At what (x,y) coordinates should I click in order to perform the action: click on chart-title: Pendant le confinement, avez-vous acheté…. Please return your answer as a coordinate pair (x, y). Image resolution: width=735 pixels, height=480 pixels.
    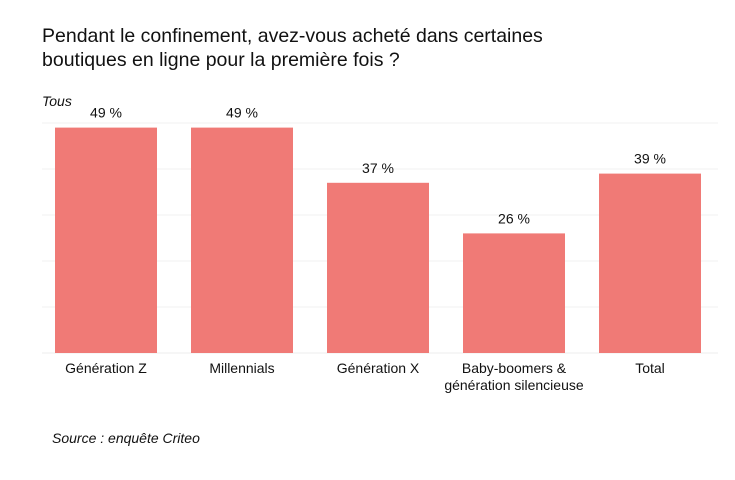
    Looking at the image, I should click on (362, 48).